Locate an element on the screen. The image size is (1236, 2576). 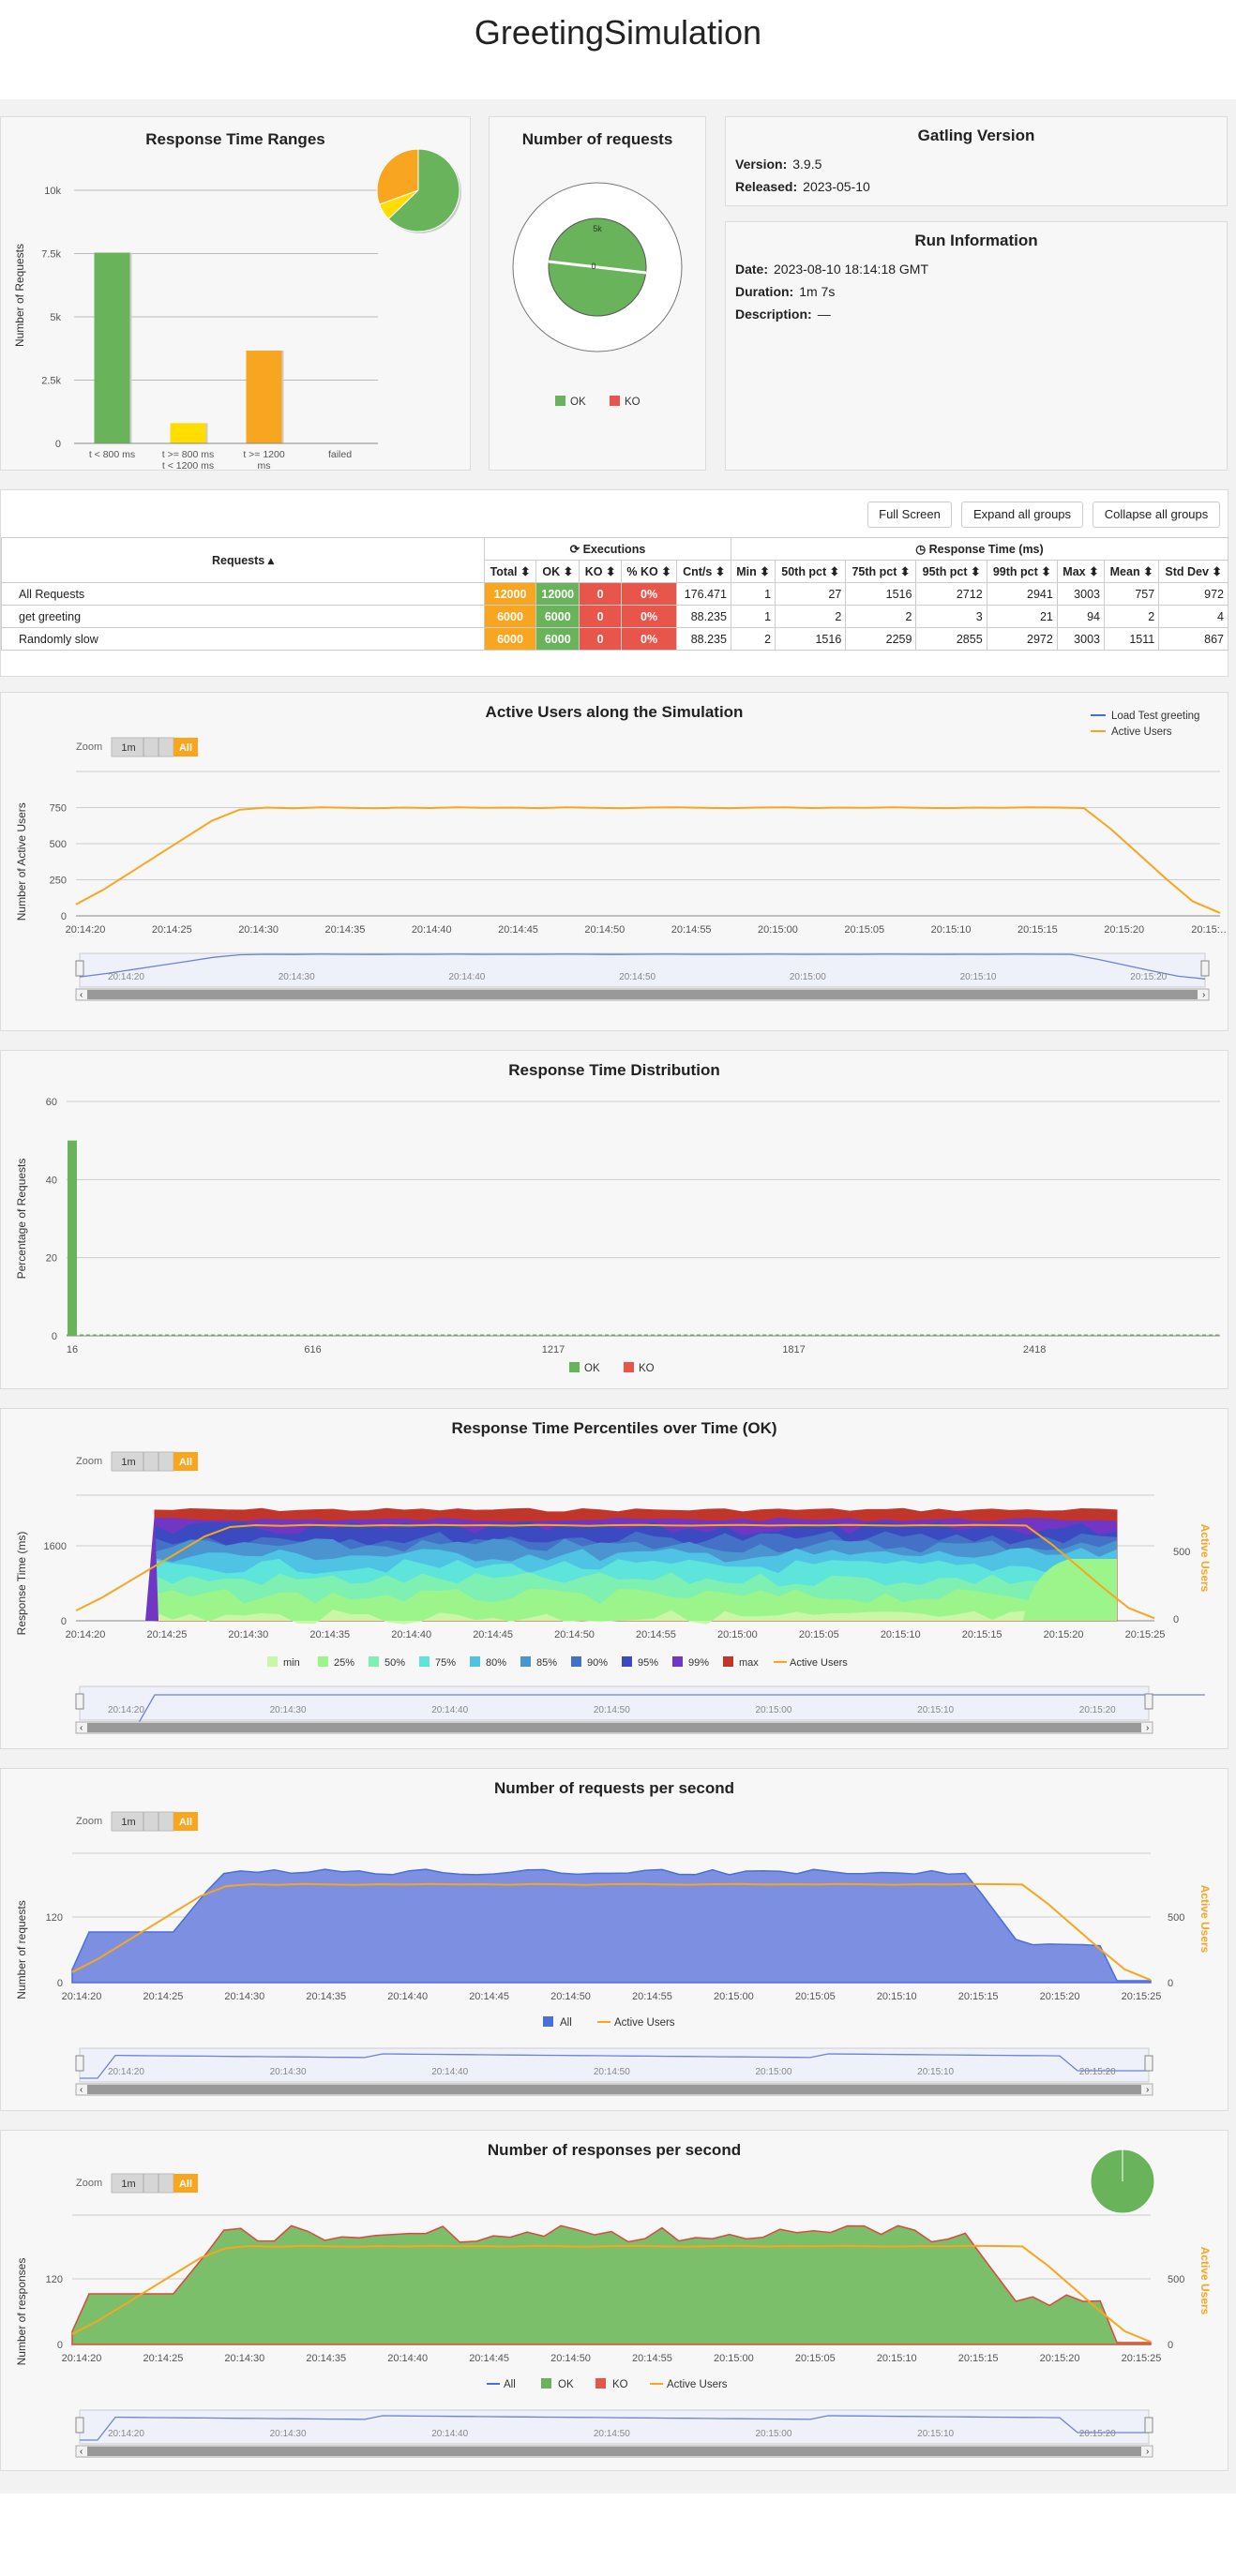
cell-max: 94 is located at coordinates (1080, 616).